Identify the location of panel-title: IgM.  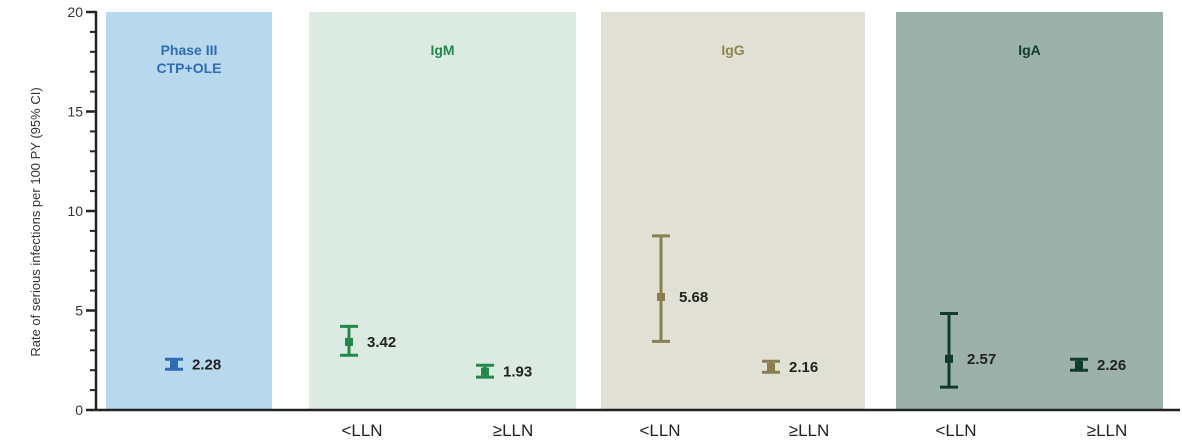
(442, 50).